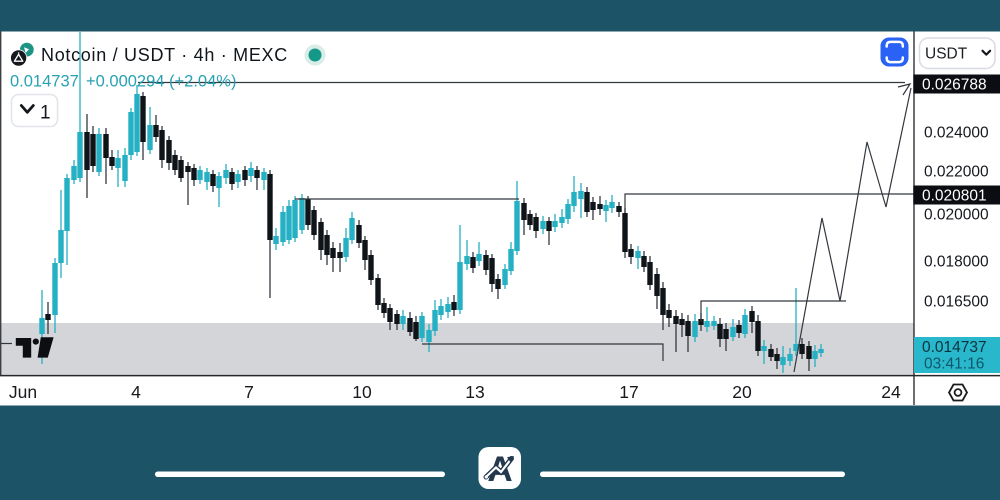  I want to click on svg-text: 0.024000, so click(956, 133).